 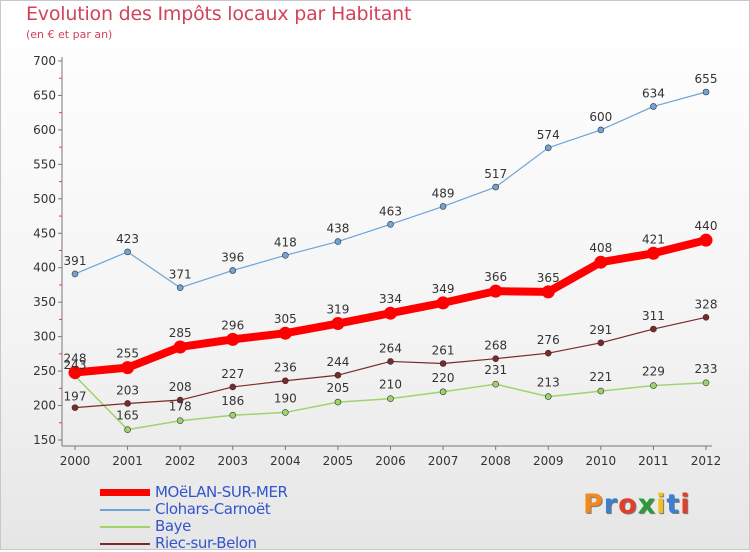 What do you see at coordinates (44, 406) in the screenshot?
I see `y-tick-label: 200` at bounding box center [44, 406].